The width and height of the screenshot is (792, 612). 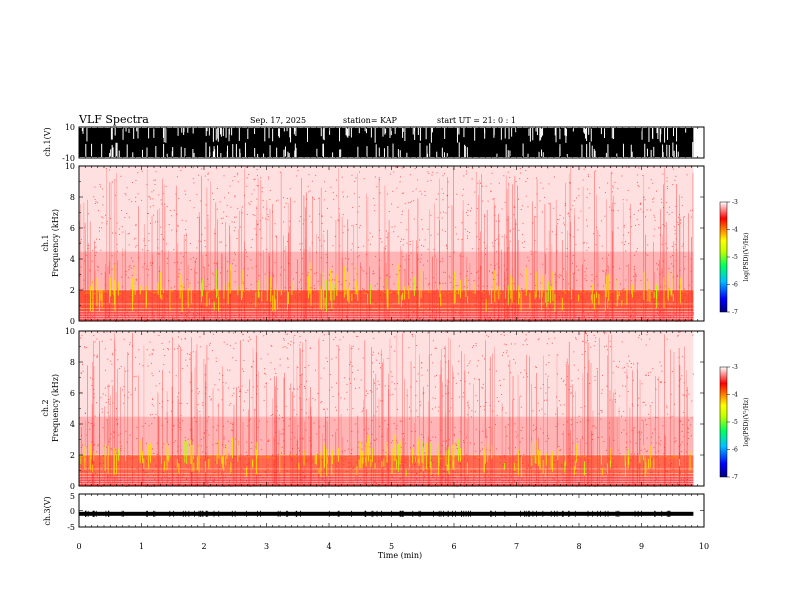 What do you see at coordinates (55, 408) in the screenshot?
I see `ch2-spectrogram-ylabel: Frequency (kHz)` at bounding box center [55, 408].